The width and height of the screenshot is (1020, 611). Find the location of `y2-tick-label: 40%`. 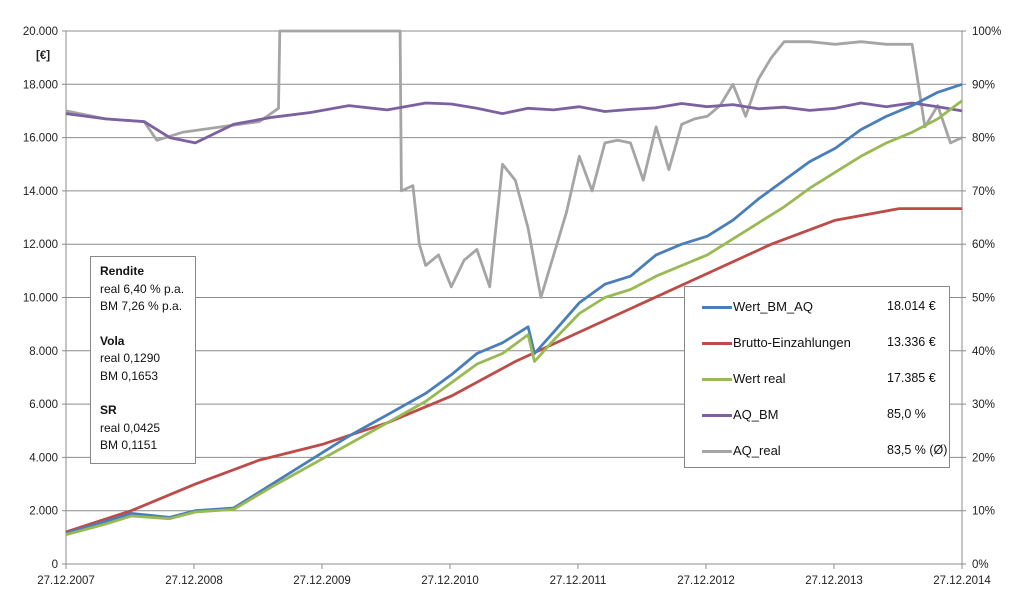

y2-tick-label: 40% is located at coordinates (983, 352).